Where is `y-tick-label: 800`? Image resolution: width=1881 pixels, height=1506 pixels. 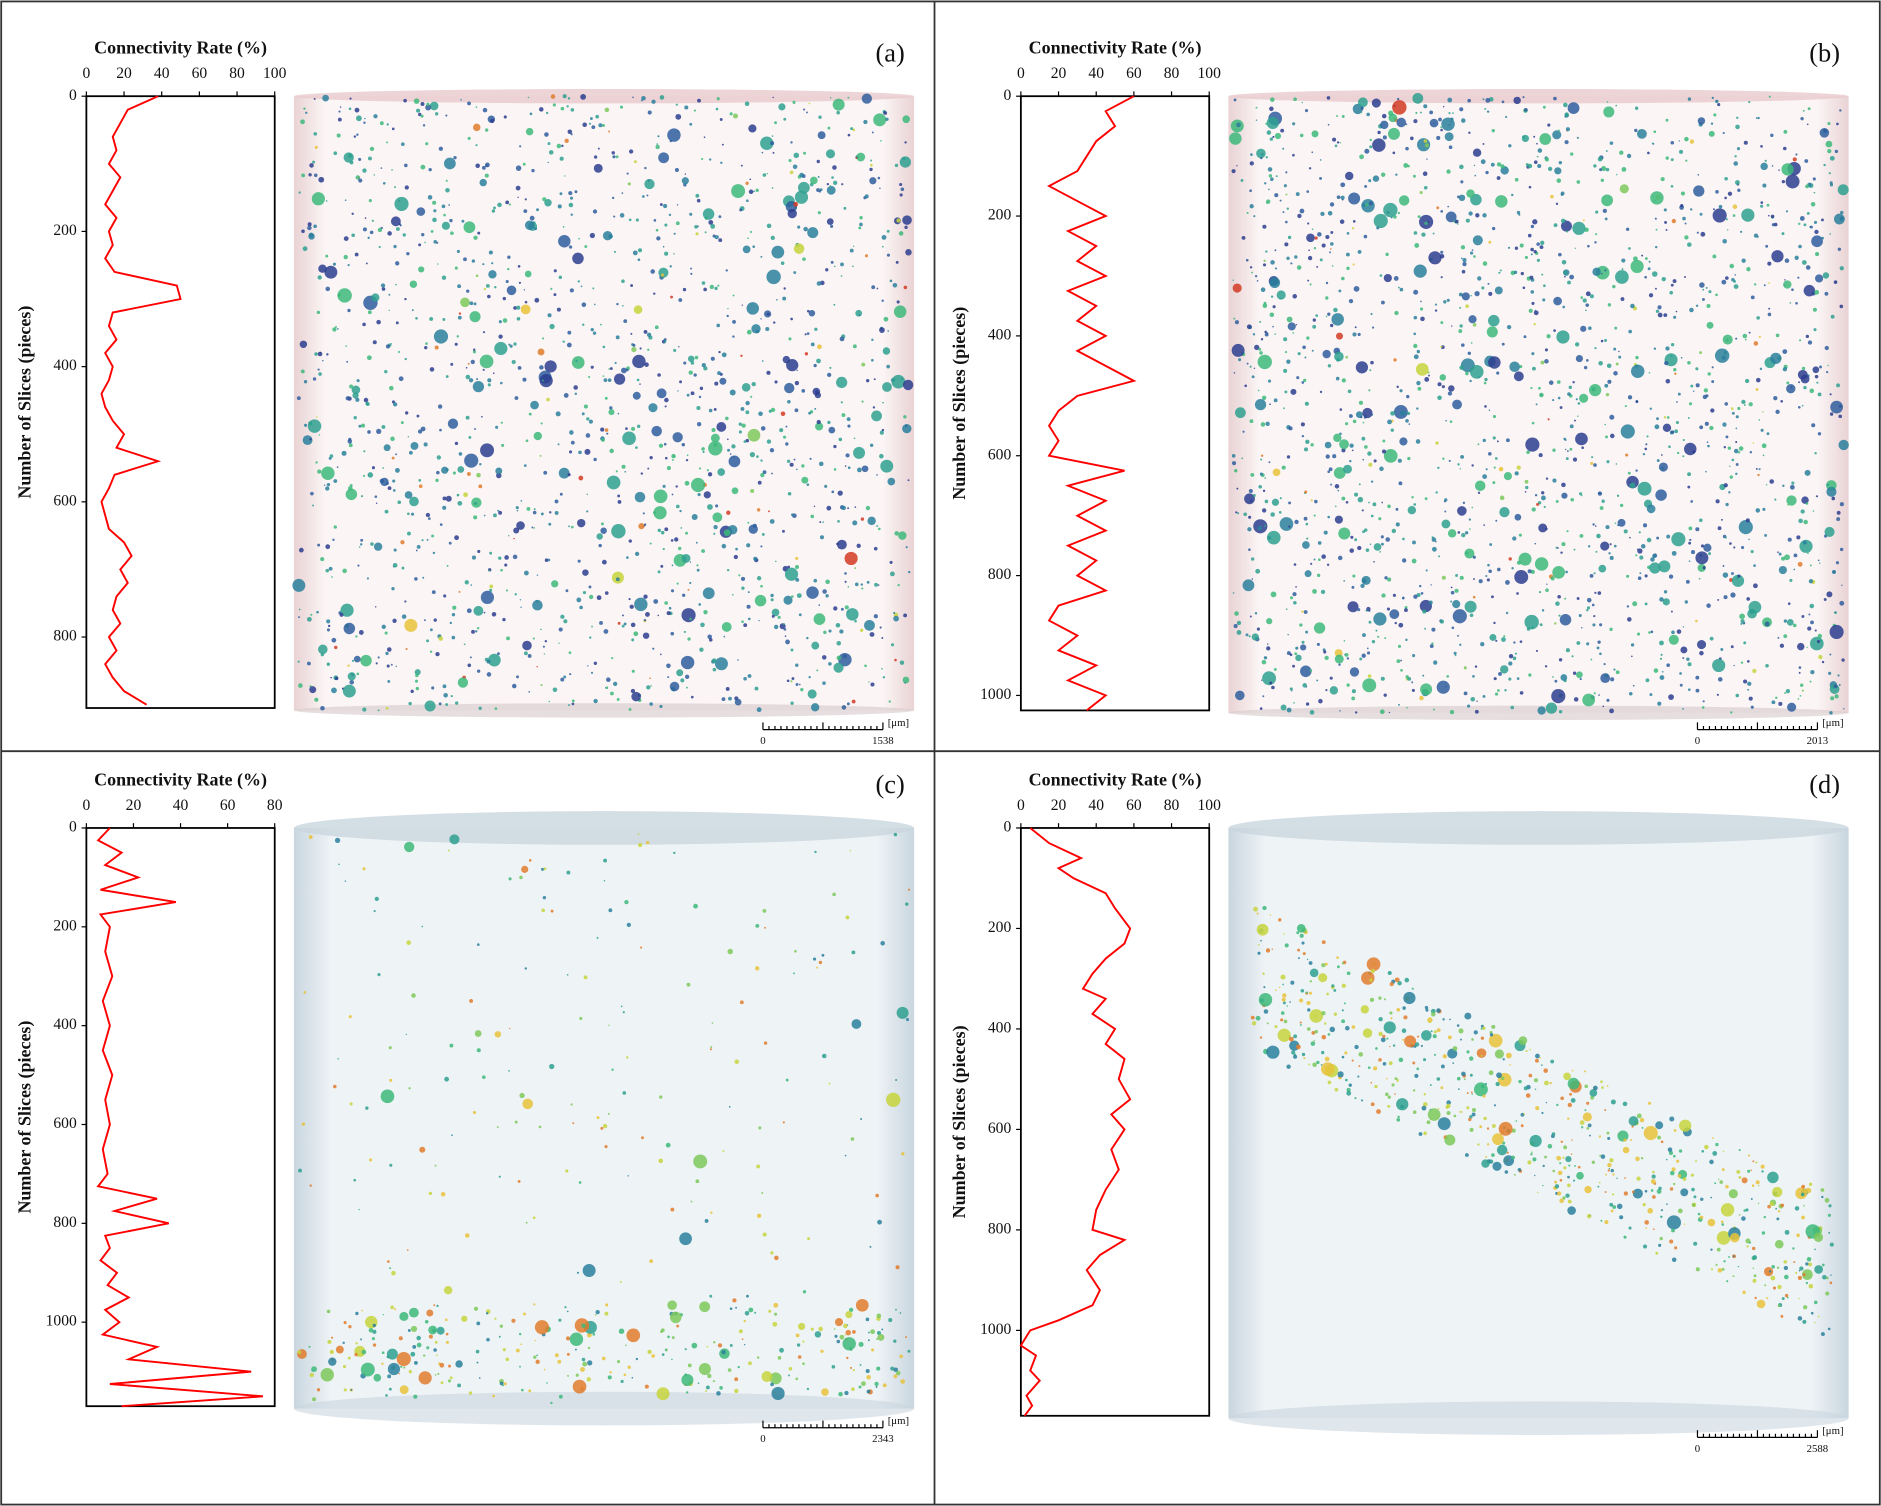 y-tick-label: 800 is located at coordinates (1000, 574).